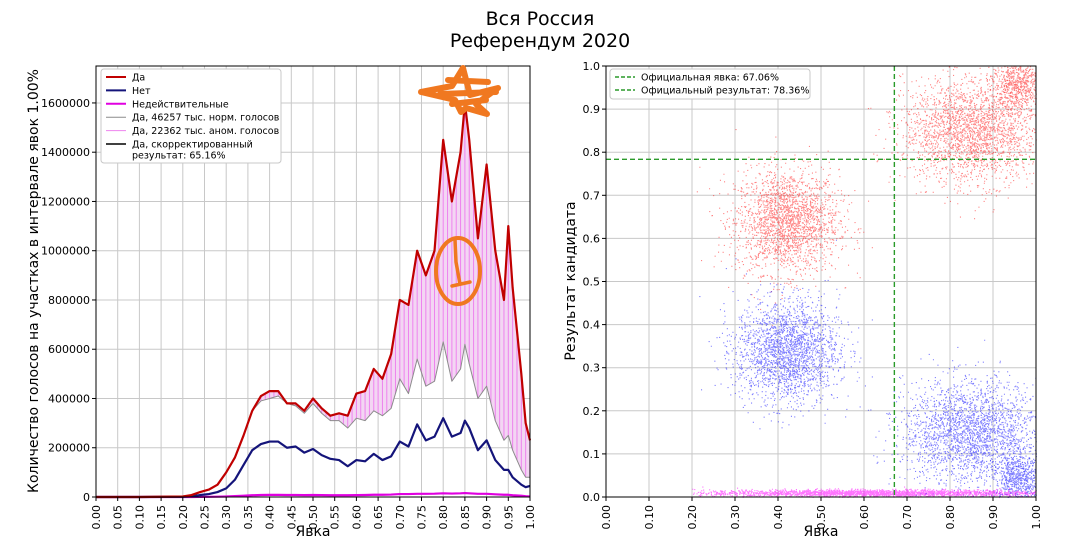  Describe the element at coordinates (540, 19) in the screenshot. I see `chart-title: Вся Россия` at that location.